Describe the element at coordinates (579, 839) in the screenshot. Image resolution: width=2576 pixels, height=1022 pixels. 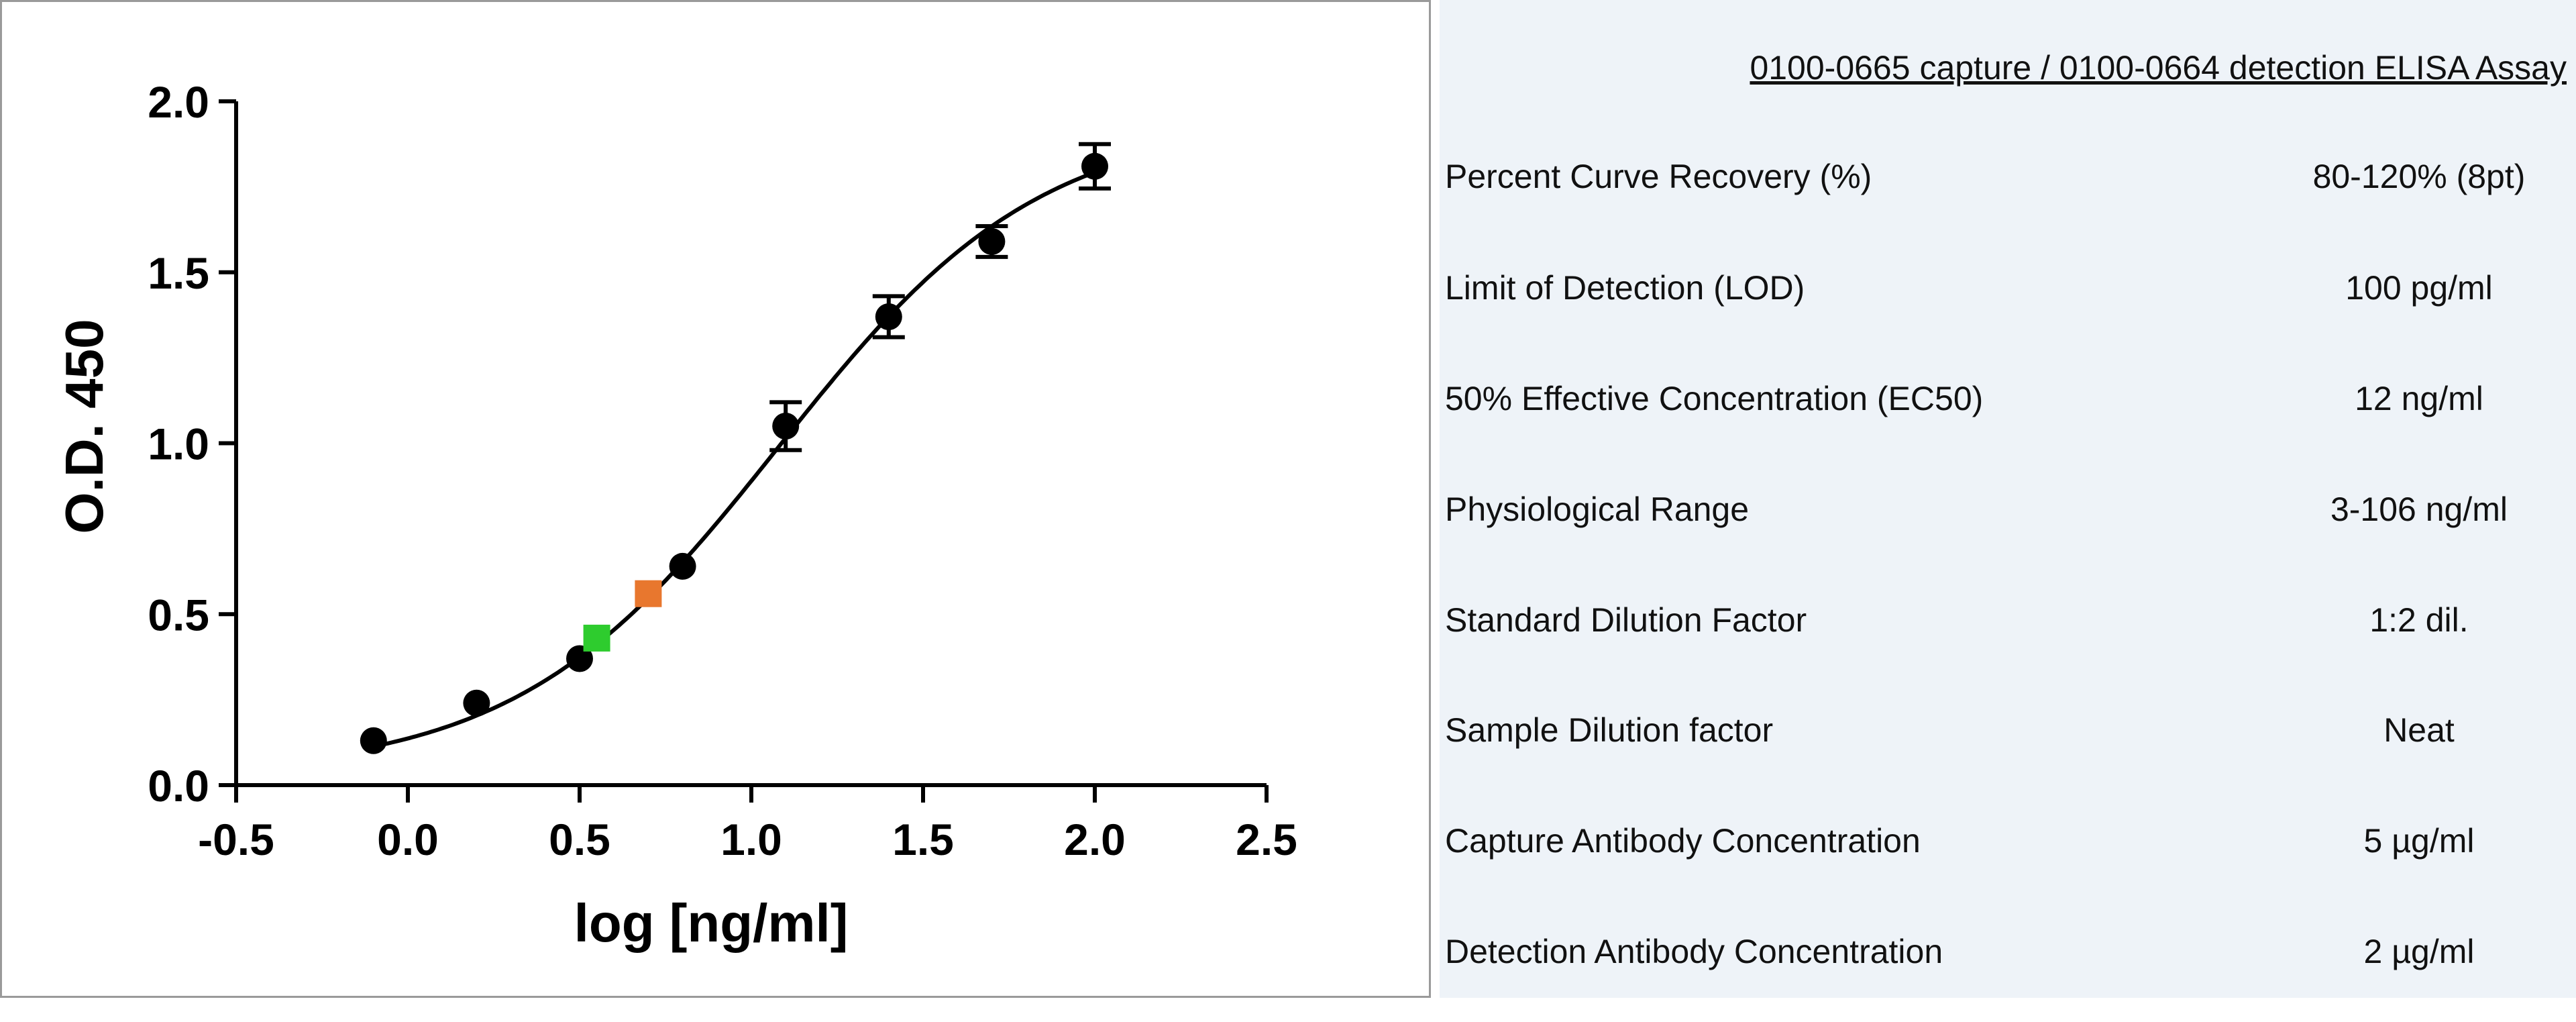
I see `x-tick-label: 0.5` at that location.